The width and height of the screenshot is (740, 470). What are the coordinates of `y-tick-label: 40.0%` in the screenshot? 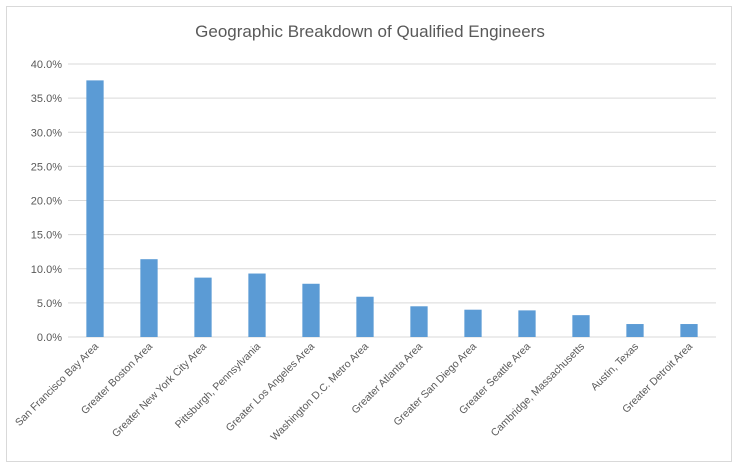 It's located at (46, 65).